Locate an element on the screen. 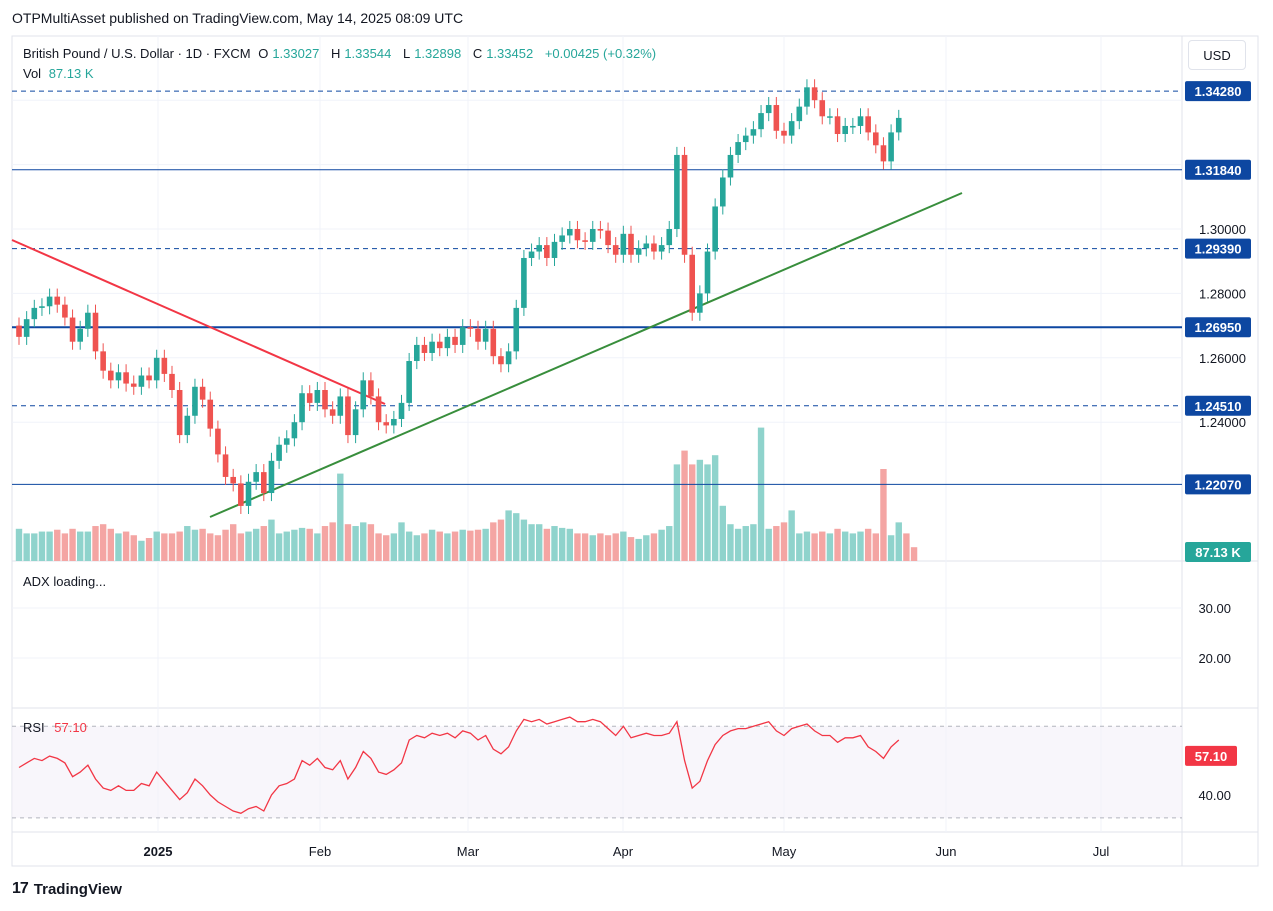 Image resolution: width=1273 pixels, height=911 pixels. price-tick-label: 1.24000 is located at coordinates (1222, 422).